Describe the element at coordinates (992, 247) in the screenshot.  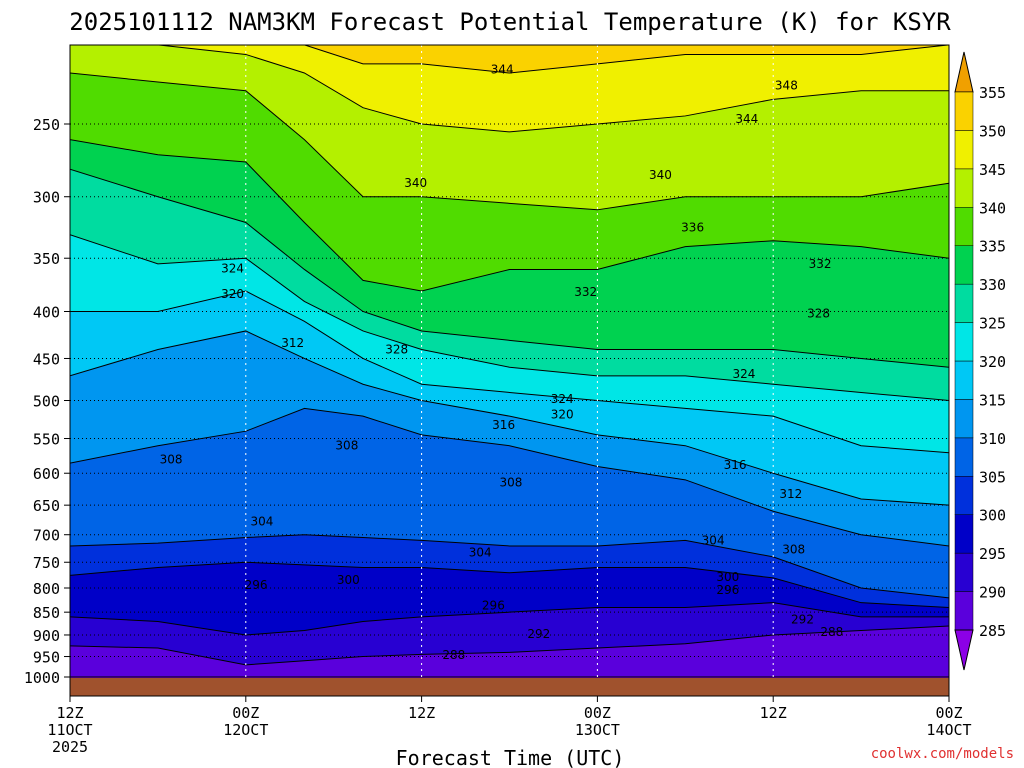
I see `colorbar-label: 335` at that location.